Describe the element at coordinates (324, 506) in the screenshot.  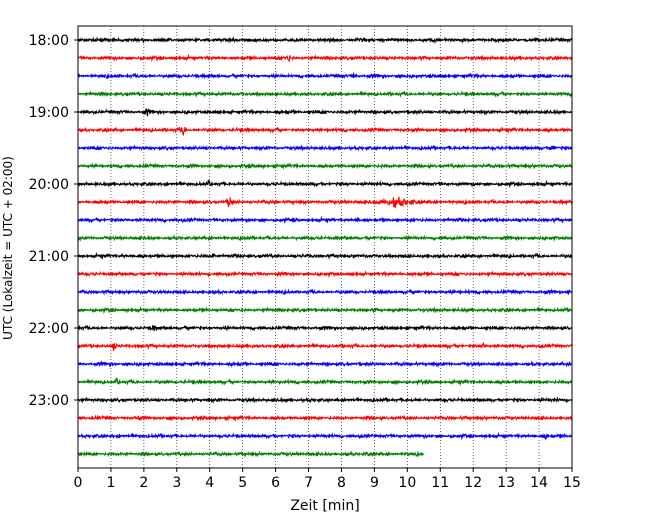
I see `x-axis-title: Zeit [min]` at that location.